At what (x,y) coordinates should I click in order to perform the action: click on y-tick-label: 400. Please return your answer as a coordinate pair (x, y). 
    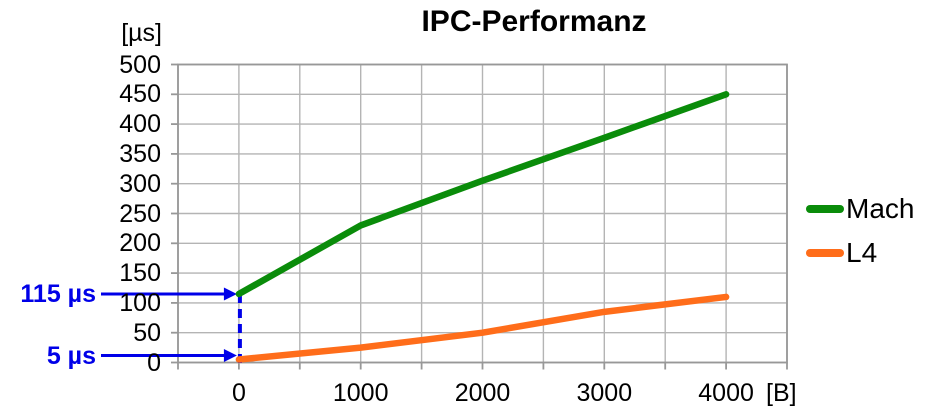
    Looking at the image, I should click on (140, 124).